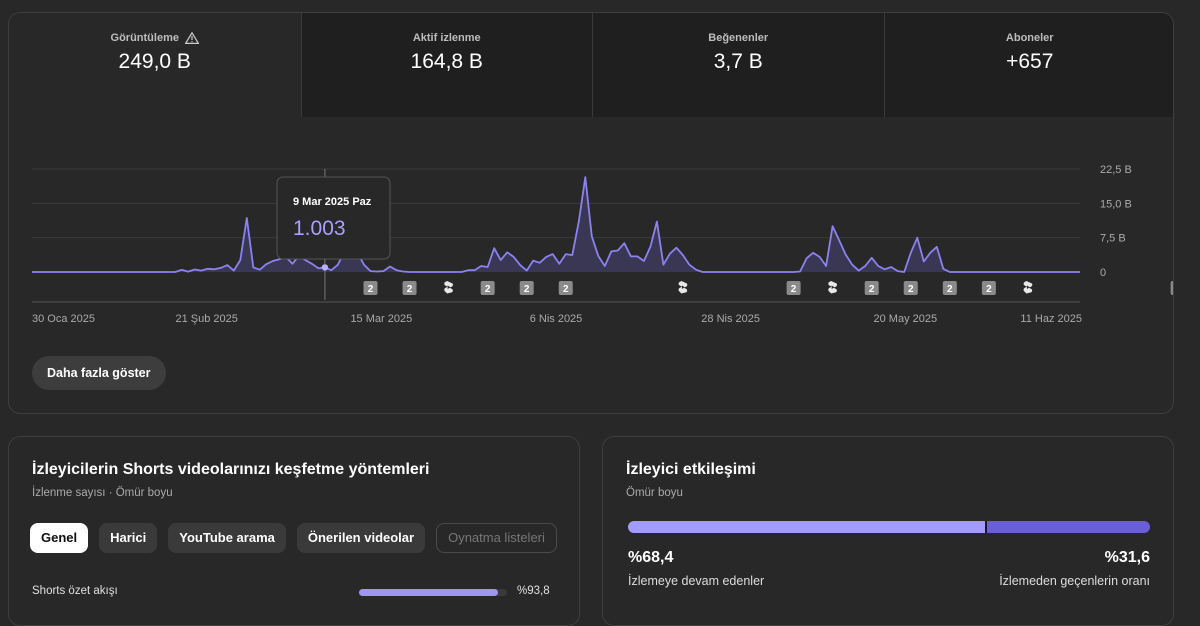 The image size is (1200, 626). What do you see at coordinates (297, 593) in the screenshot?
I see `traffic-source-row: Shorts özet akışı %93,8` at bounding box center [297, 593].